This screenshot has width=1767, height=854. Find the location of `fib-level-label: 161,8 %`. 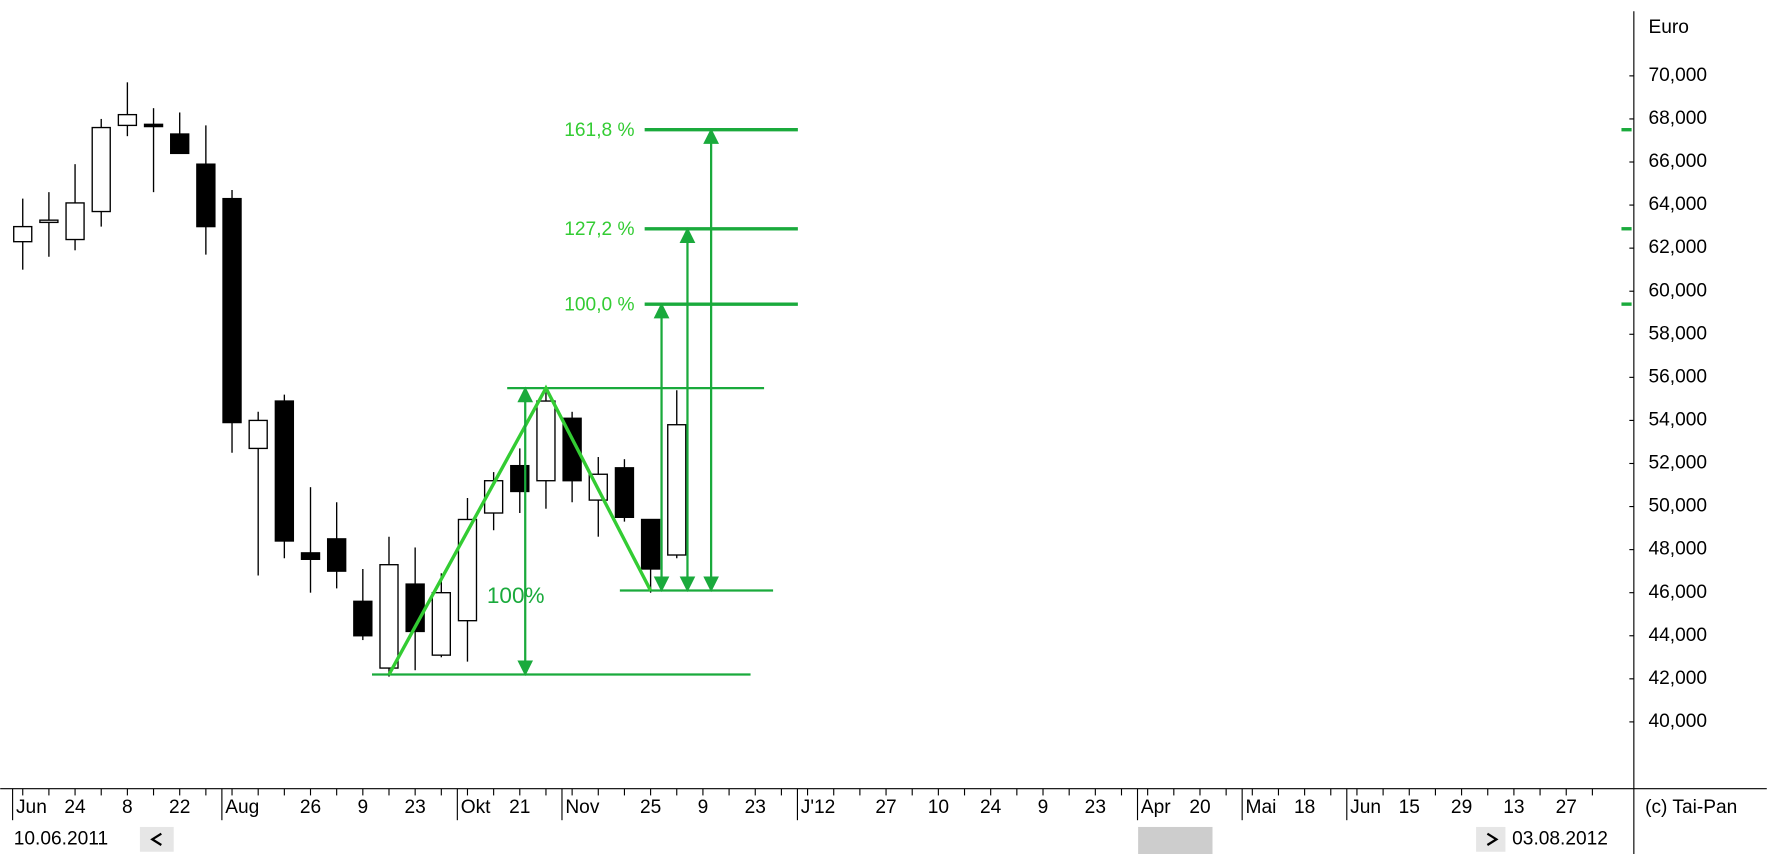

fib-level-label: 161,8 % is located at coordinates (599, 130).